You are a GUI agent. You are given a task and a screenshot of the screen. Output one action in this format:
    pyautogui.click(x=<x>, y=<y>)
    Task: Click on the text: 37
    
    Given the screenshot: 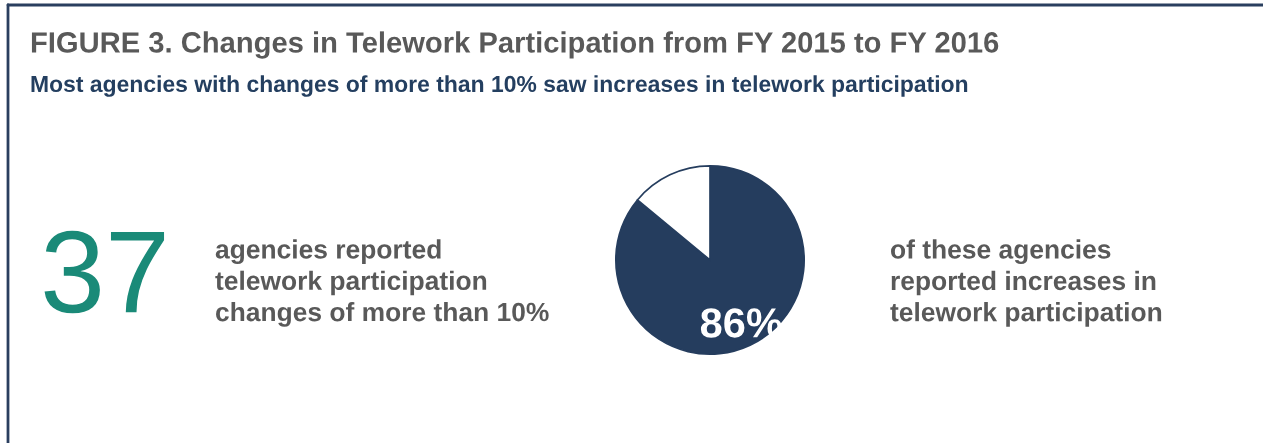 What is the action you would take?
    pyautogui.click(x=104, y=272)
    